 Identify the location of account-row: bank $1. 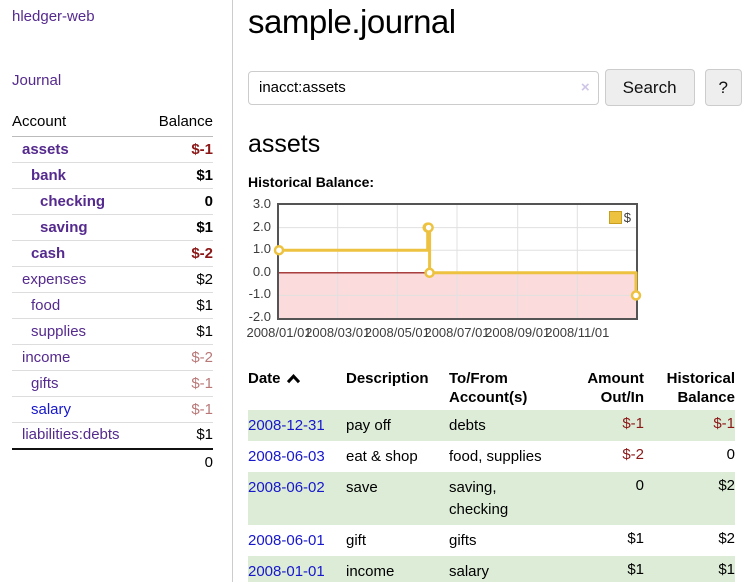
(112, 175).